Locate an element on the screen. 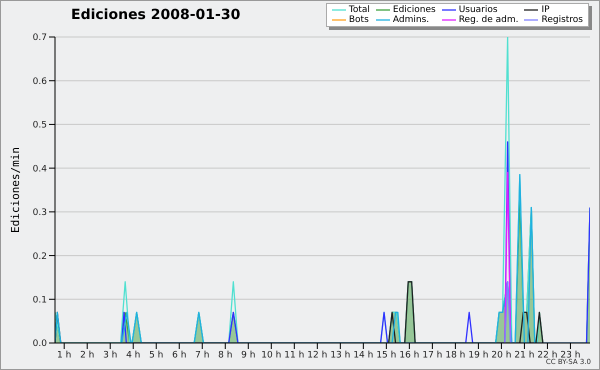 This screenshot has height=370, width=600. legend-label: Total is located at coordinates (359, 10).